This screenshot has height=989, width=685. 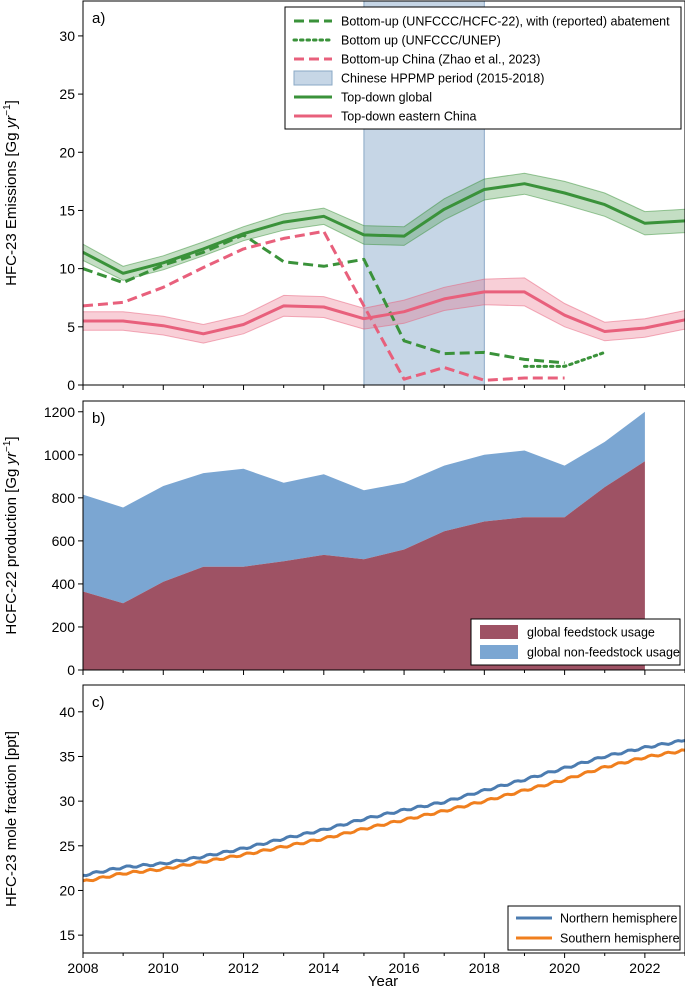 I want to click on legend-entry-label: global non-feedstock usage, so click(x=603, y=653).